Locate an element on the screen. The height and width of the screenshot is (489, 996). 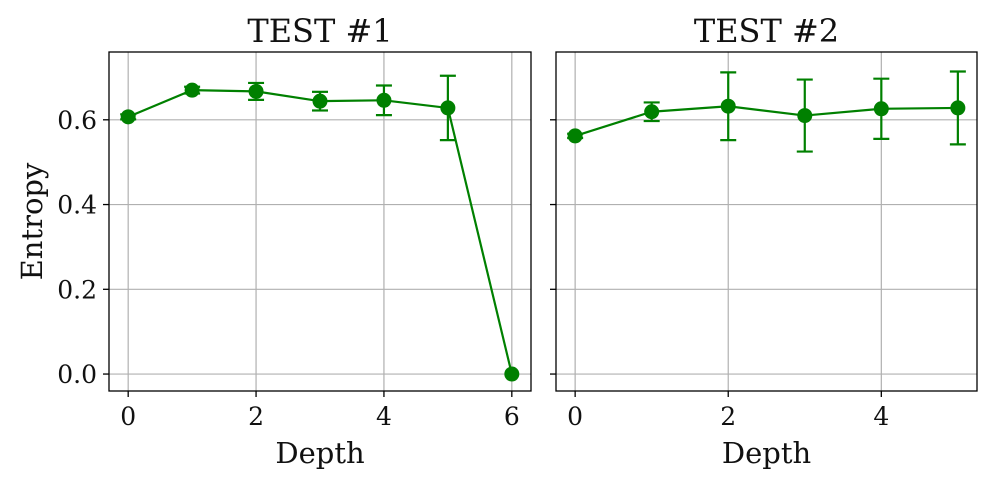
panel-title: TEST #2 is located at coordinates (766, 31).